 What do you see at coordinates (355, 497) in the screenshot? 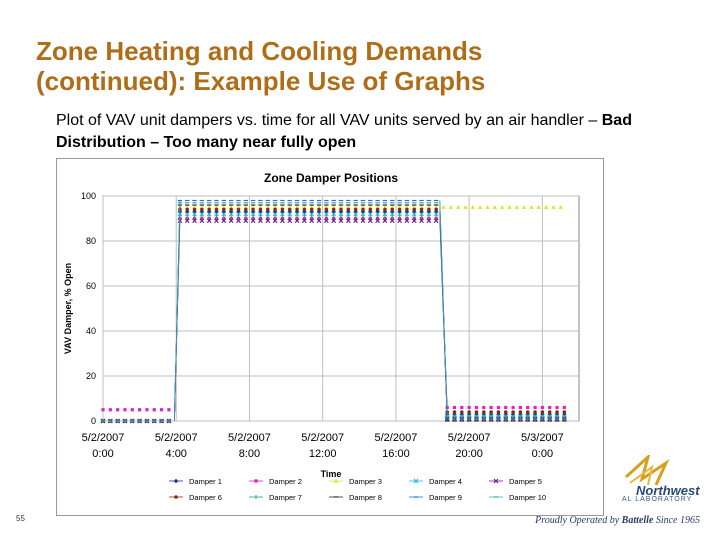
I see `legend-entry: Damper 8` at bounding box center [355, 497].